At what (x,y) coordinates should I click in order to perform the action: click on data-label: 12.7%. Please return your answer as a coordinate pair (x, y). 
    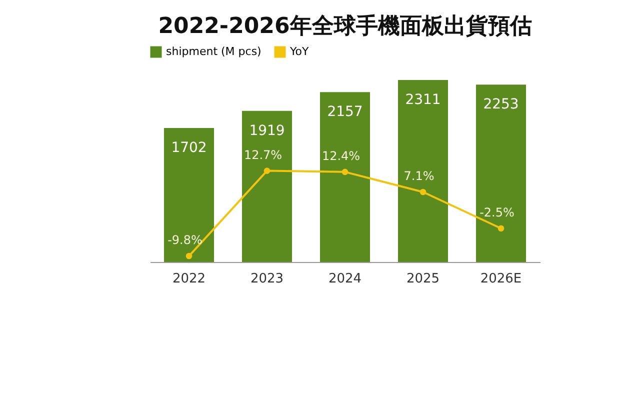
    Looking at the image, I should click on (263, 155).